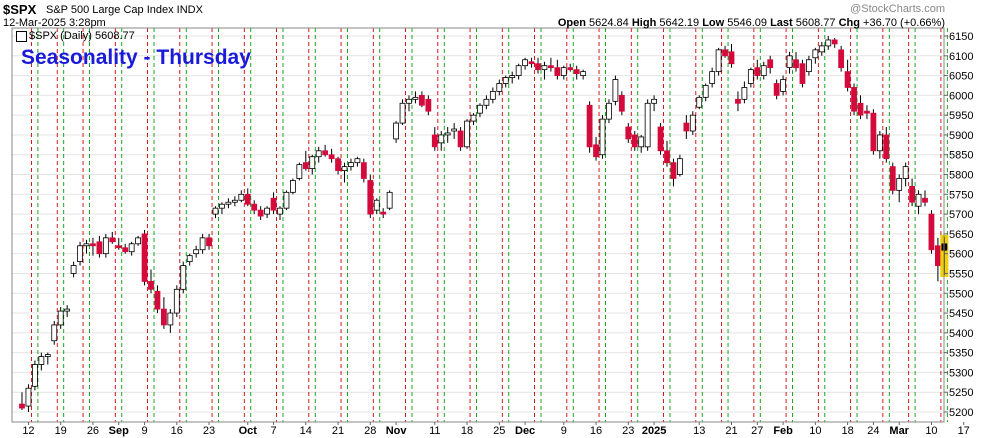  I want to click on x-tick-label: 27, so click(757, 431).